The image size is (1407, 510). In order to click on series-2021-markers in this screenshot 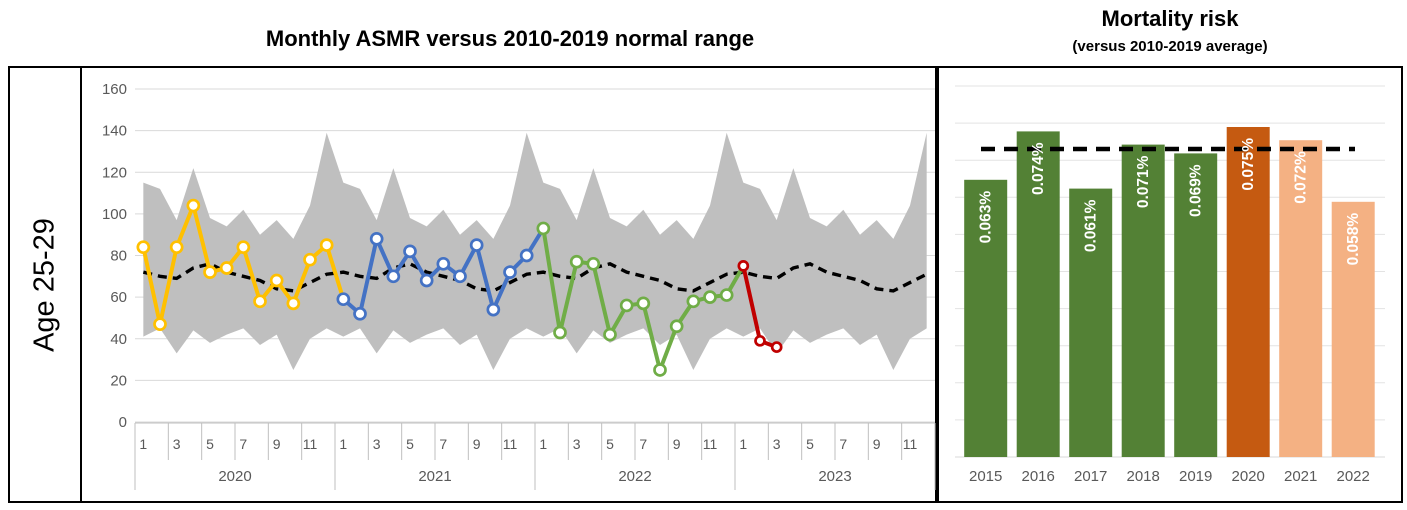, I will do `click(435, 276)`.